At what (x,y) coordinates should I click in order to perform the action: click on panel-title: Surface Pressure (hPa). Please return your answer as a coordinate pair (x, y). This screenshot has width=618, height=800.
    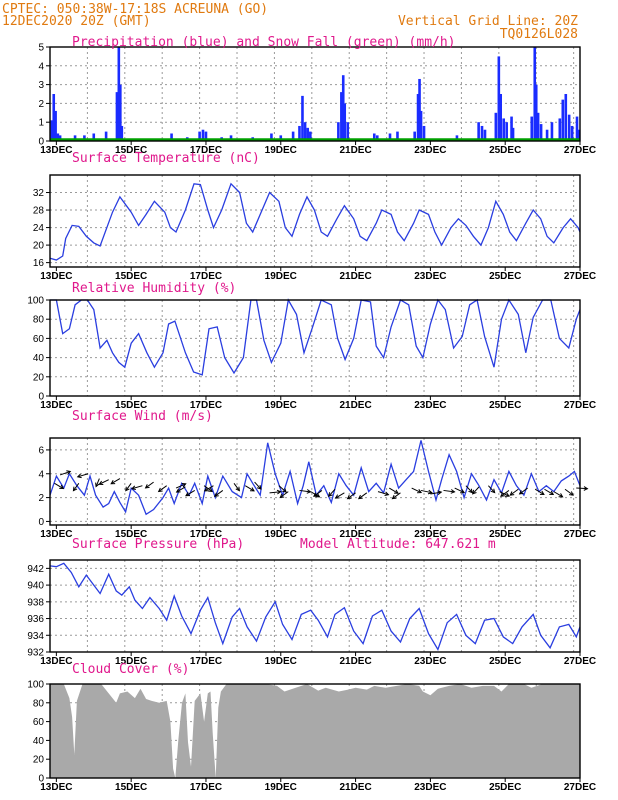
    Looking at the image, I should click on (158, 544).